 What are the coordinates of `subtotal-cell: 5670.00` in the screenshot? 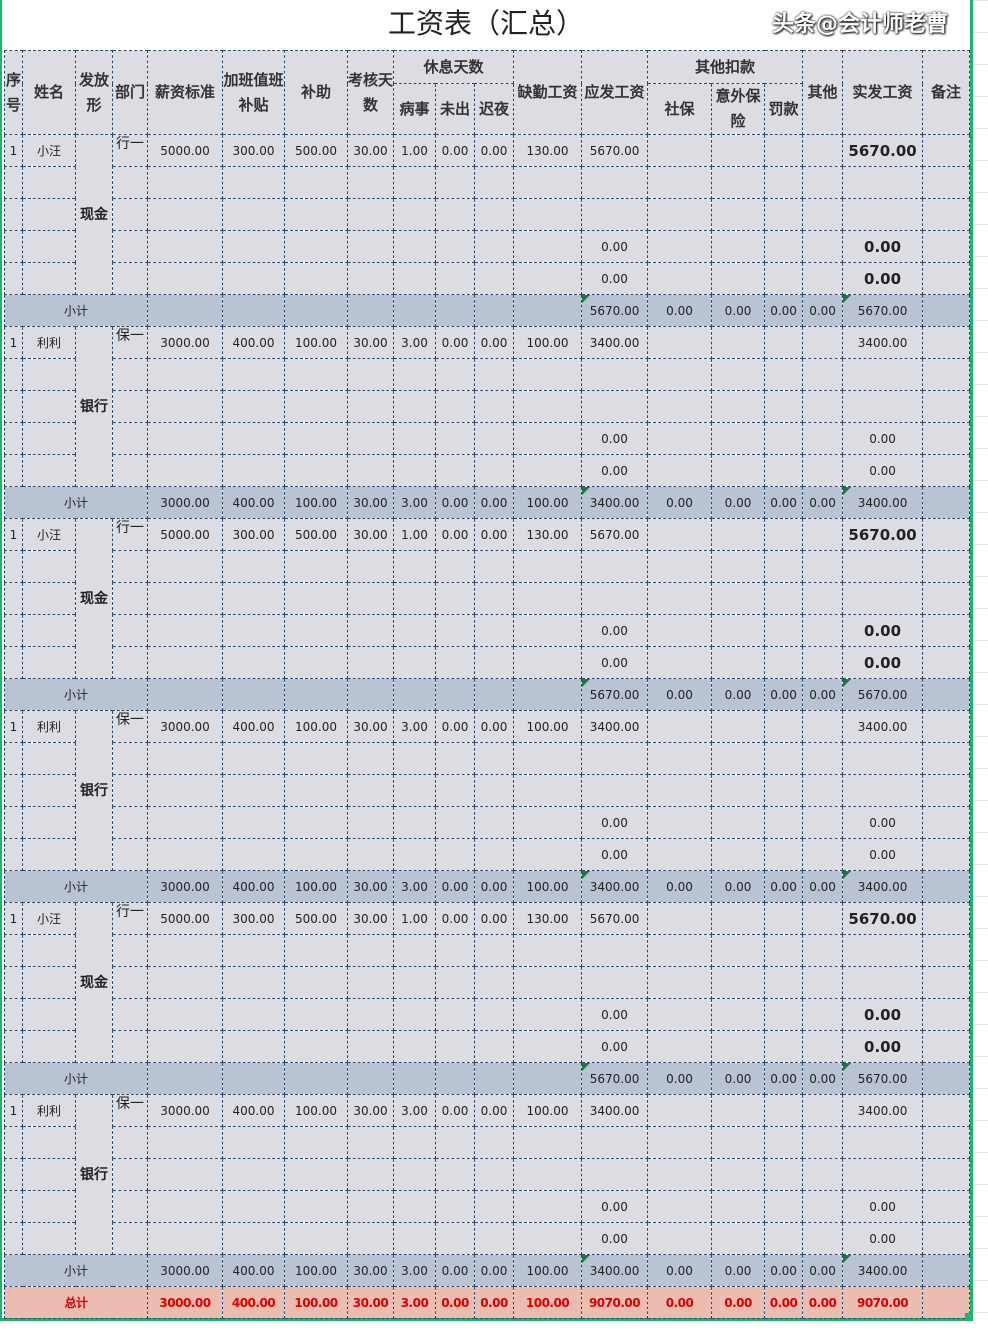 It's located at (883, 1078).